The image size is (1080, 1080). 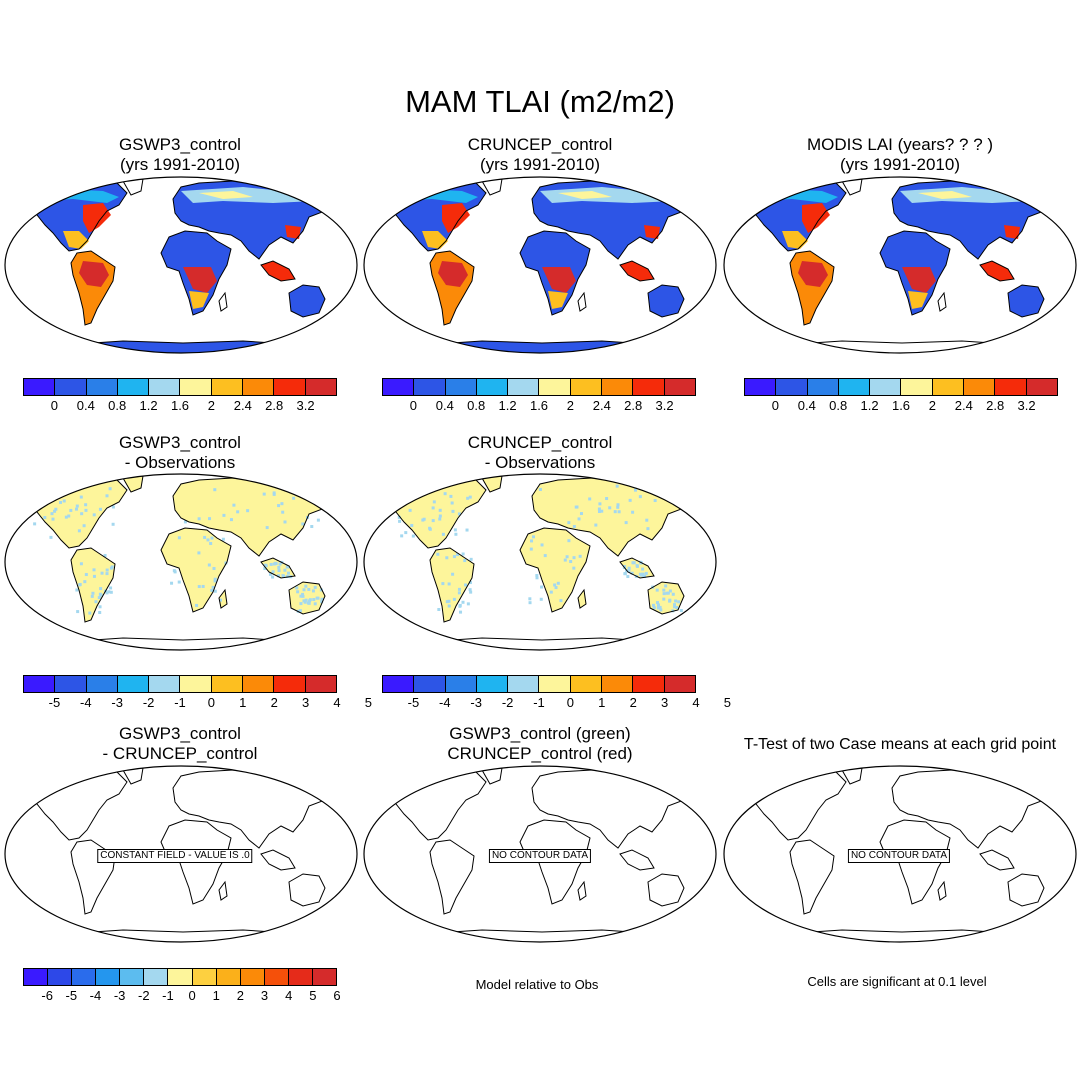 What do you see at coordinates (539, 702) in the screenshot?
I see `colorbar-tick-label: -1` at bounding box center [539, 702].